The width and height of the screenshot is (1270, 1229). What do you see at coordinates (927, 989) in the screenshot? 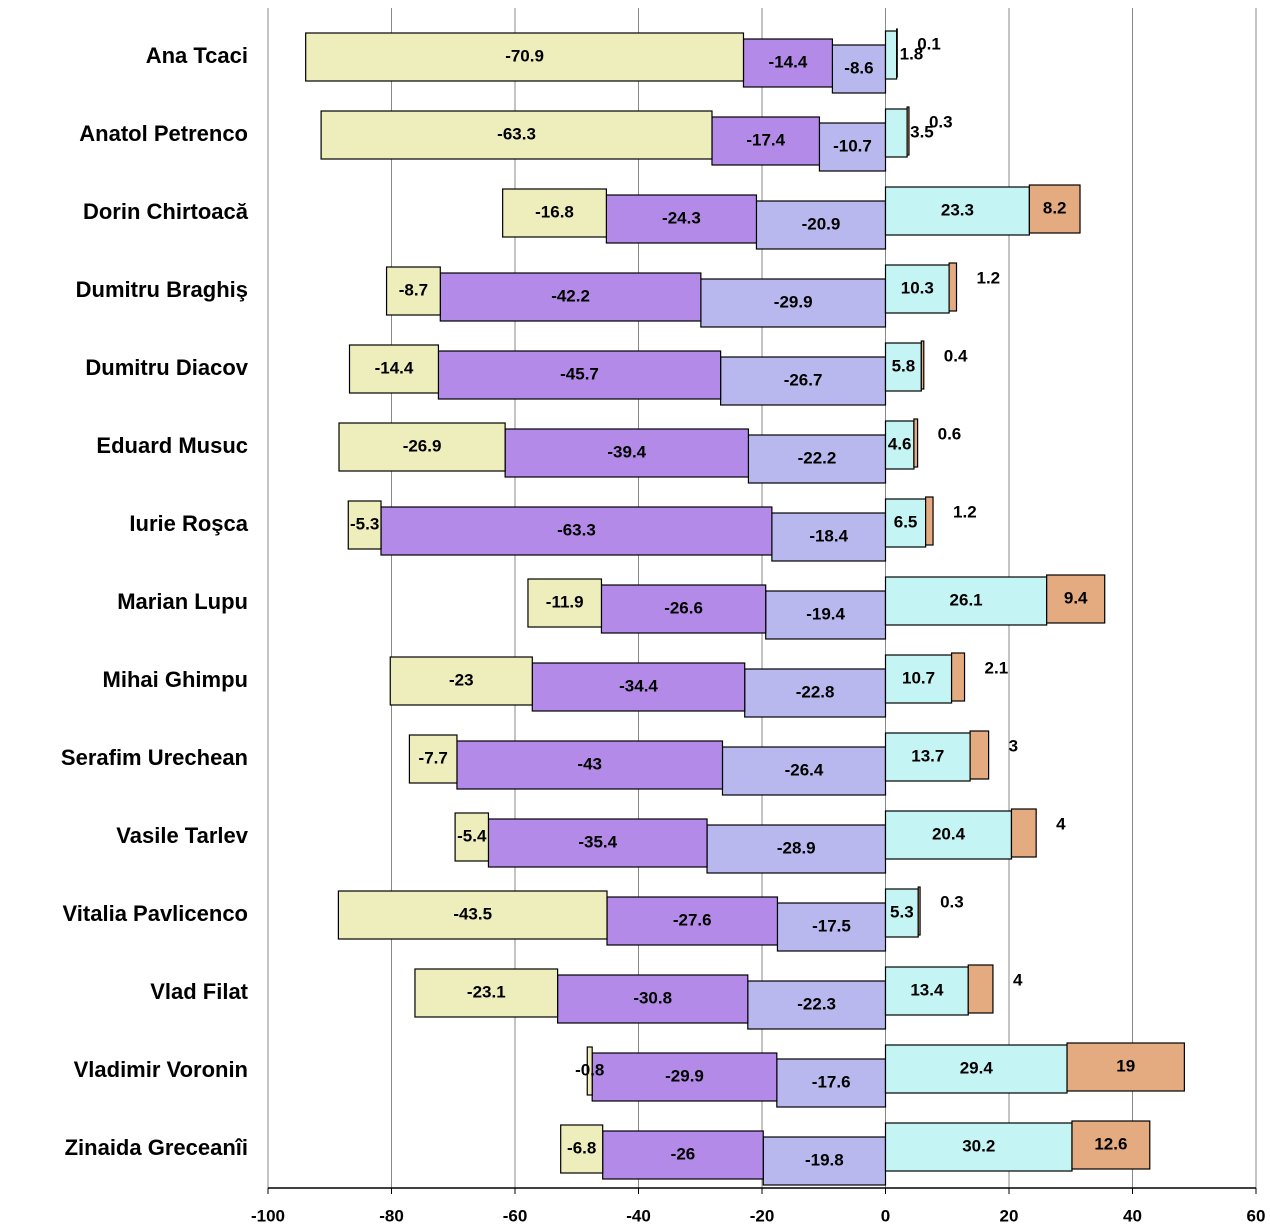
I see `data-label: 13.4` at bounding box center [927, 989].